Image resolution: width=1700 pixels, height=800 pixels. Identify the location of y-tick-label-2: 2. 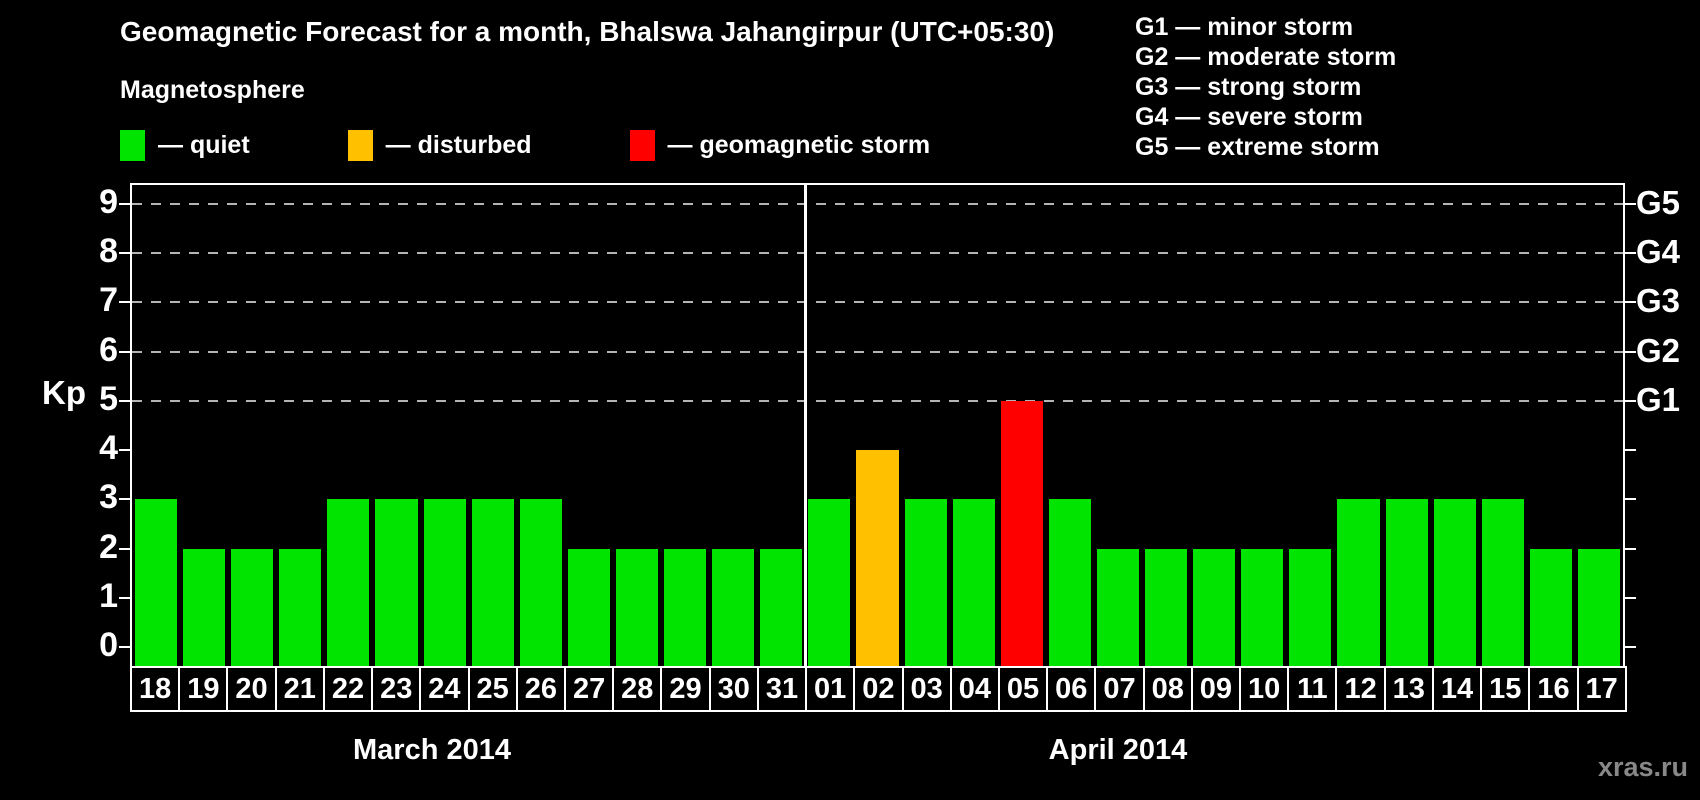
(108, 546).